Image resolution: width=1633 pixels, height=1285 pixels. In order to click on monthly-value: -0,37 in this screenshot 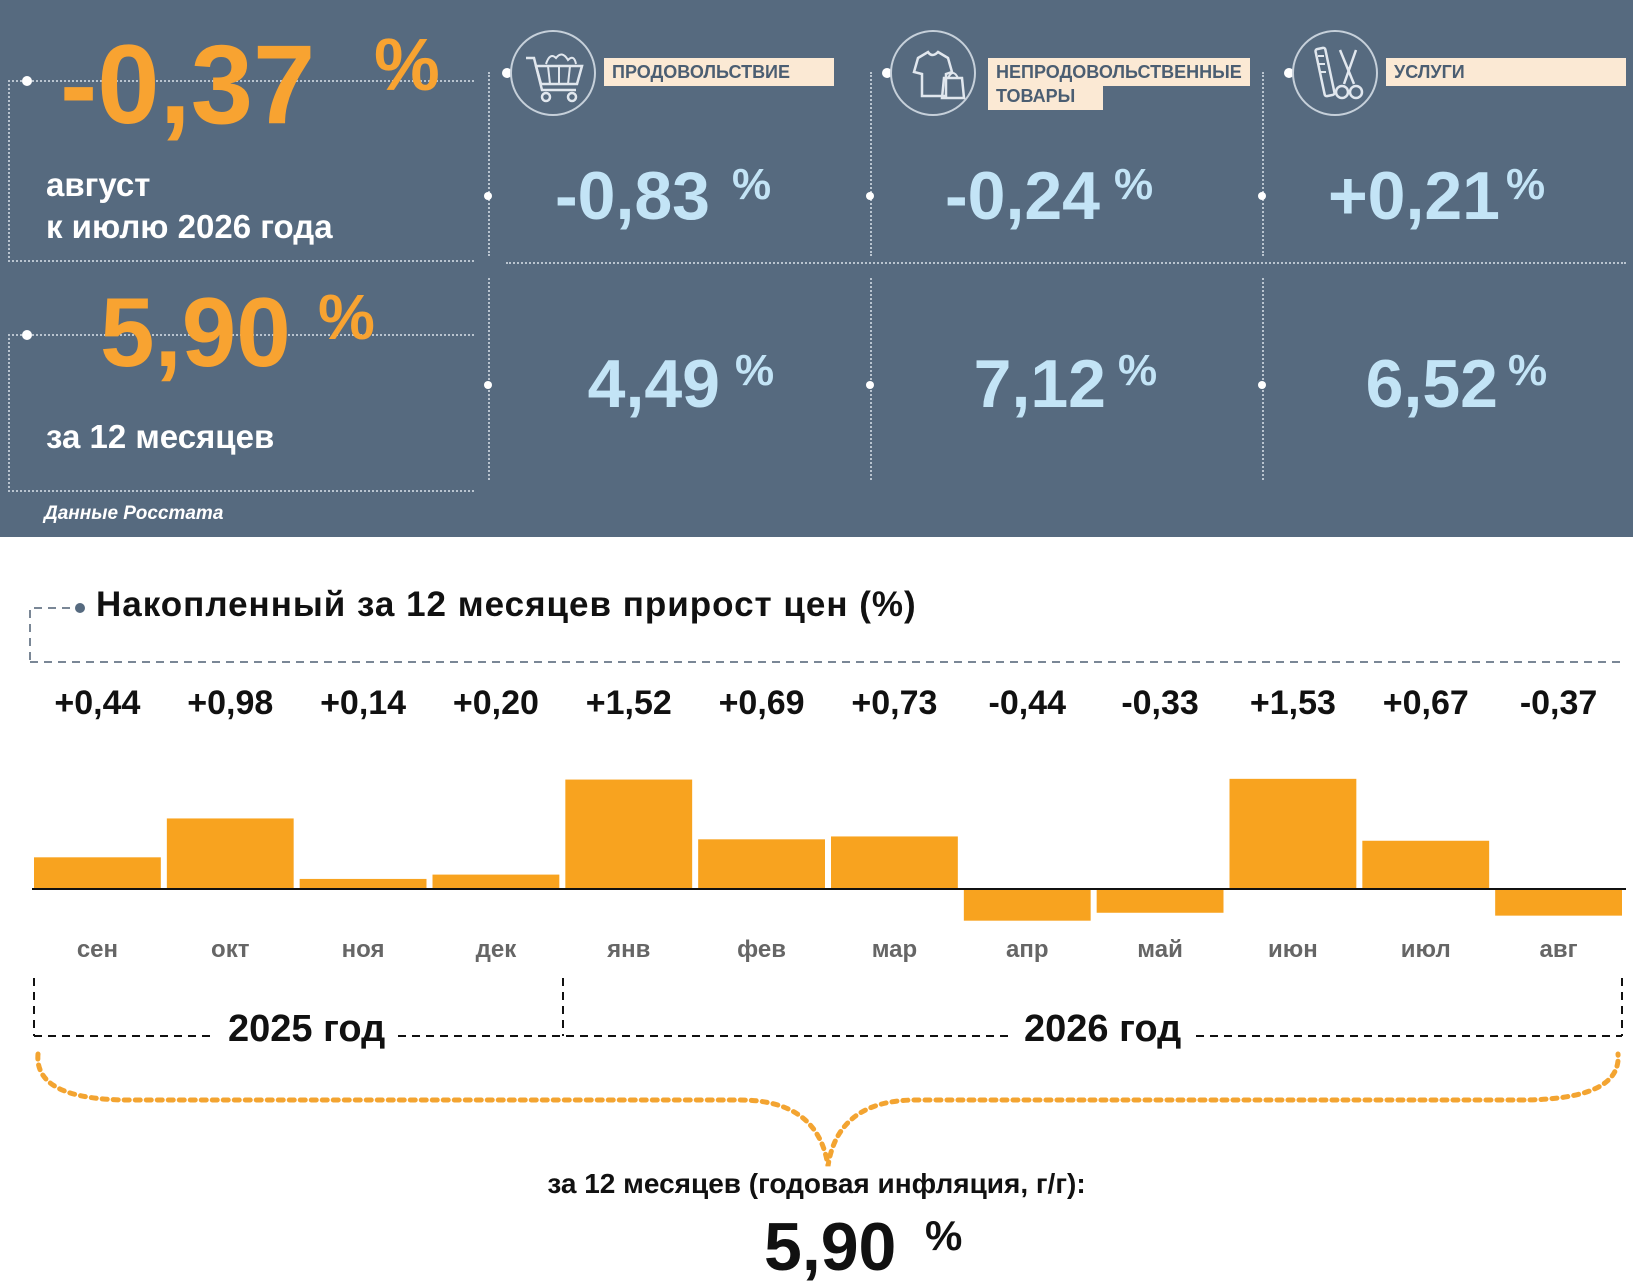, I will do `click(188, 84)`.